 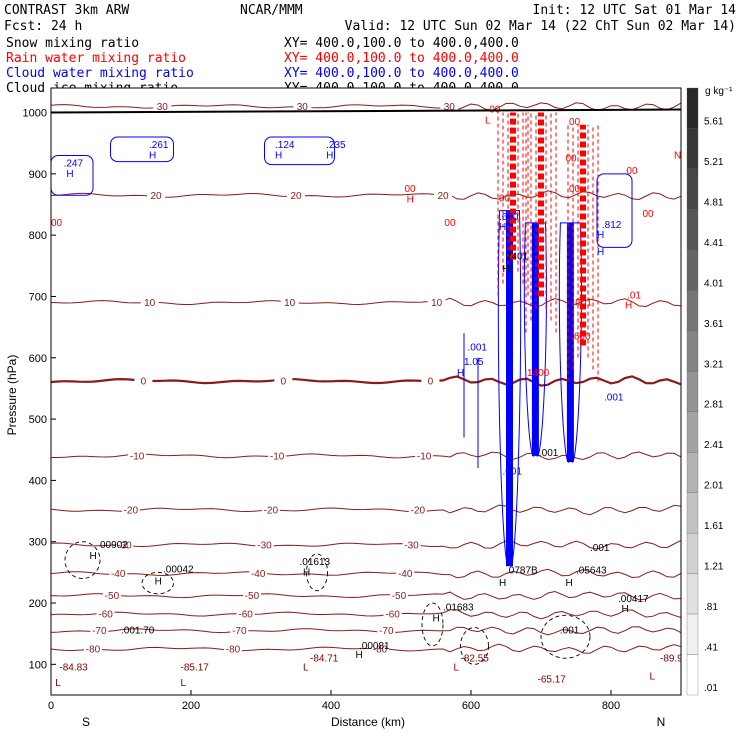 What do you see at coordinates (475, 658) in the screenshot?
I see `annotation-7: -82.55` at bounding box center [475, 658].